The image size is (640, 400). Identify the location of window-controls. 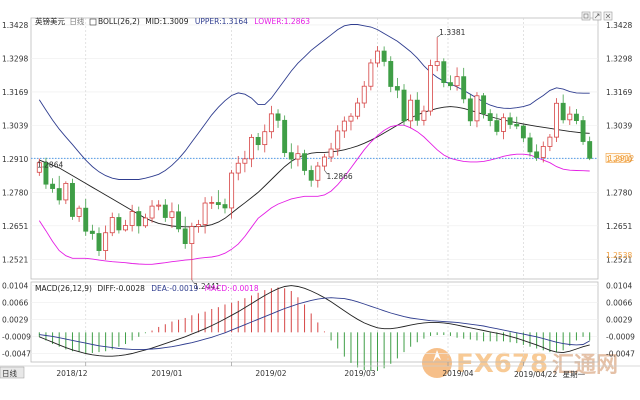
(597, 16).